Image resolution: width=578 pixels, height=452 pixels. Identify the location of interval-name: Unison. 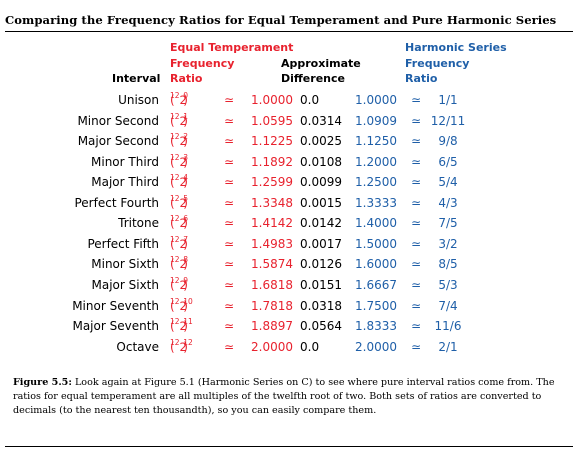
(138, 100).